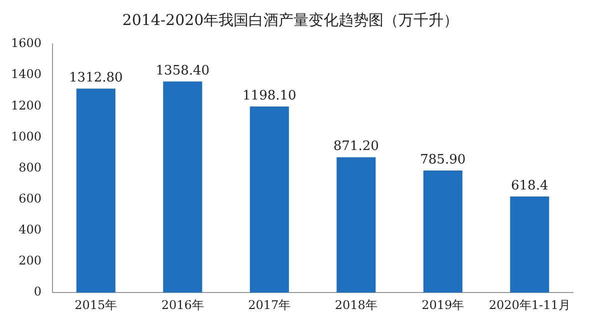 The height and width of the screenshot is (327, 591). What do you see at coordinates (356, 146) in the screenshot?
I see `data-label: 871.20` at bounding box center [356, 146].